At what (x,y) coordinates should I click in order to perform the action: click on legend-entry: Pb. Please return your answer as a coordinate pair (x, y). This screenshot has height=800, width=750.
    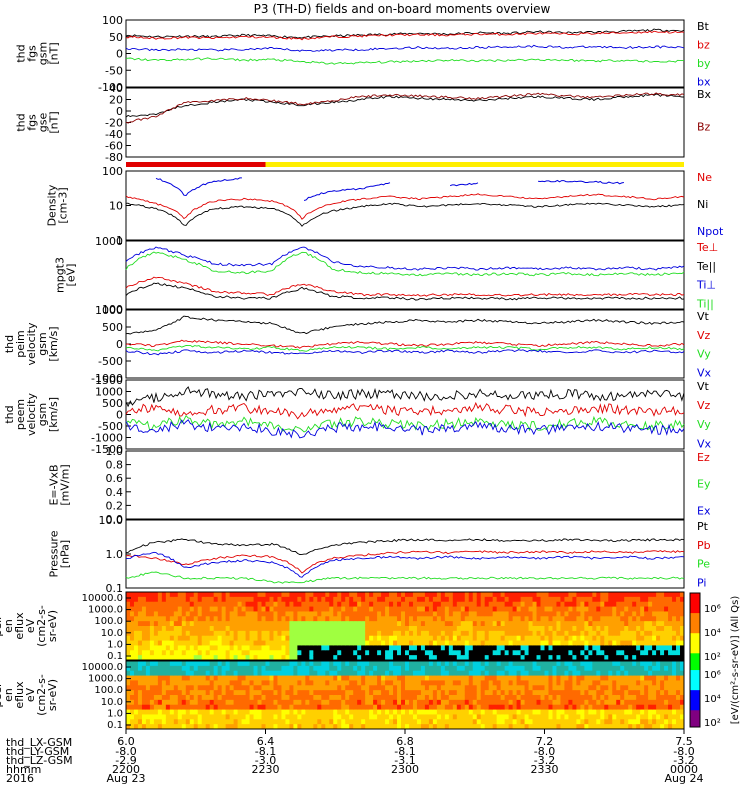
    Looking at the image, I should click on (704, 545).